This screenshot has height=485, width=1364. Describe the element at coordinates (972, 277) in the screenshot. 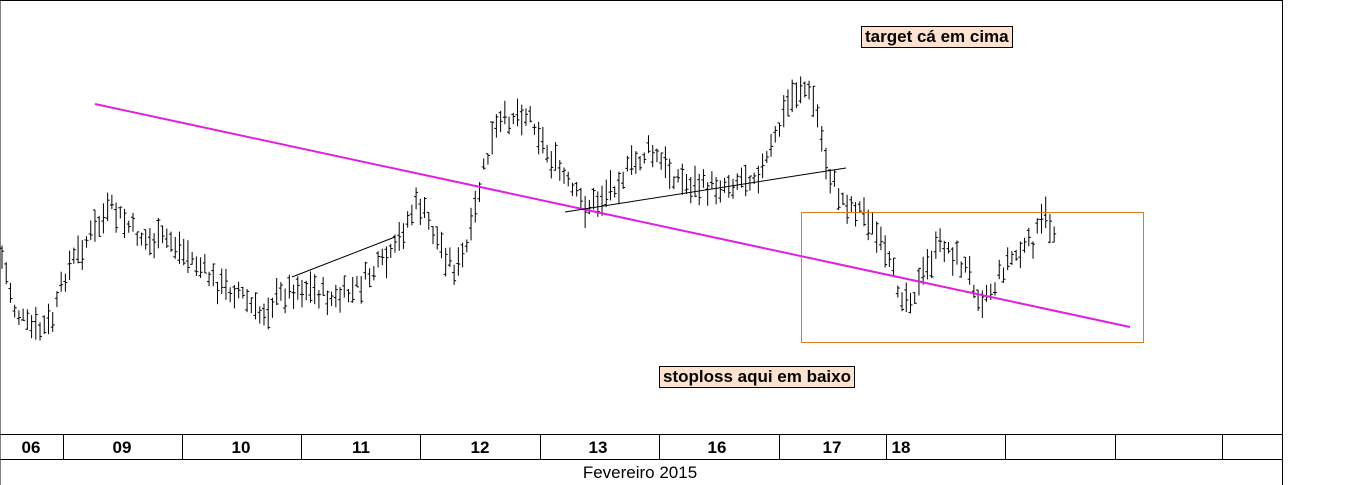

I see `range-box` at that location.